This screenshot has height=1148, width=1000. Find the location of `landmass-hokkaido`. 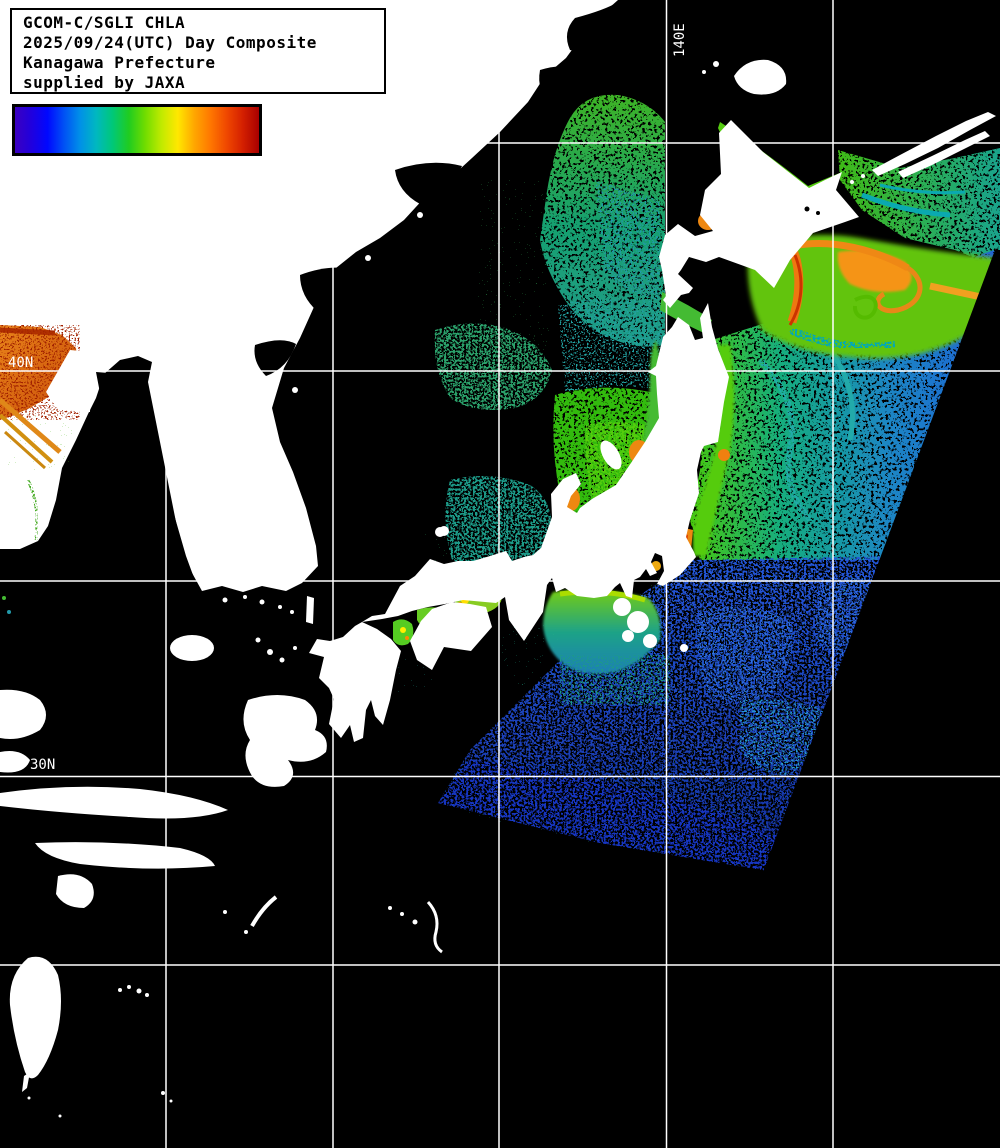

landmass-hokkaido is located at coordinates (759, 214).